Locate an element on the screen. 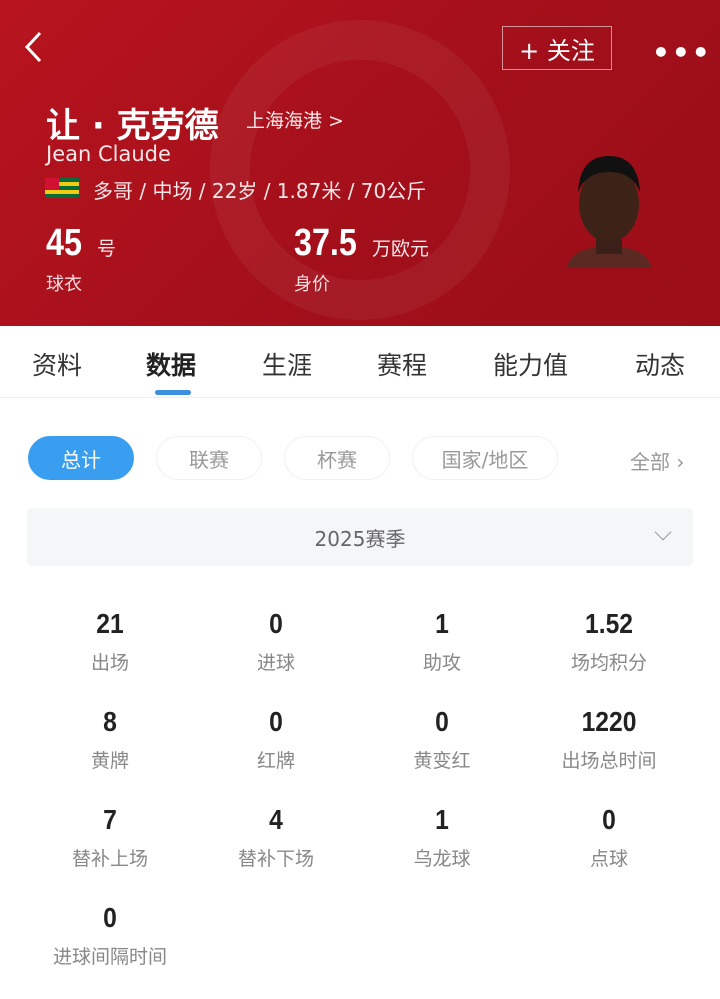  chevron-down-icon is located at coordinates (663, 532).